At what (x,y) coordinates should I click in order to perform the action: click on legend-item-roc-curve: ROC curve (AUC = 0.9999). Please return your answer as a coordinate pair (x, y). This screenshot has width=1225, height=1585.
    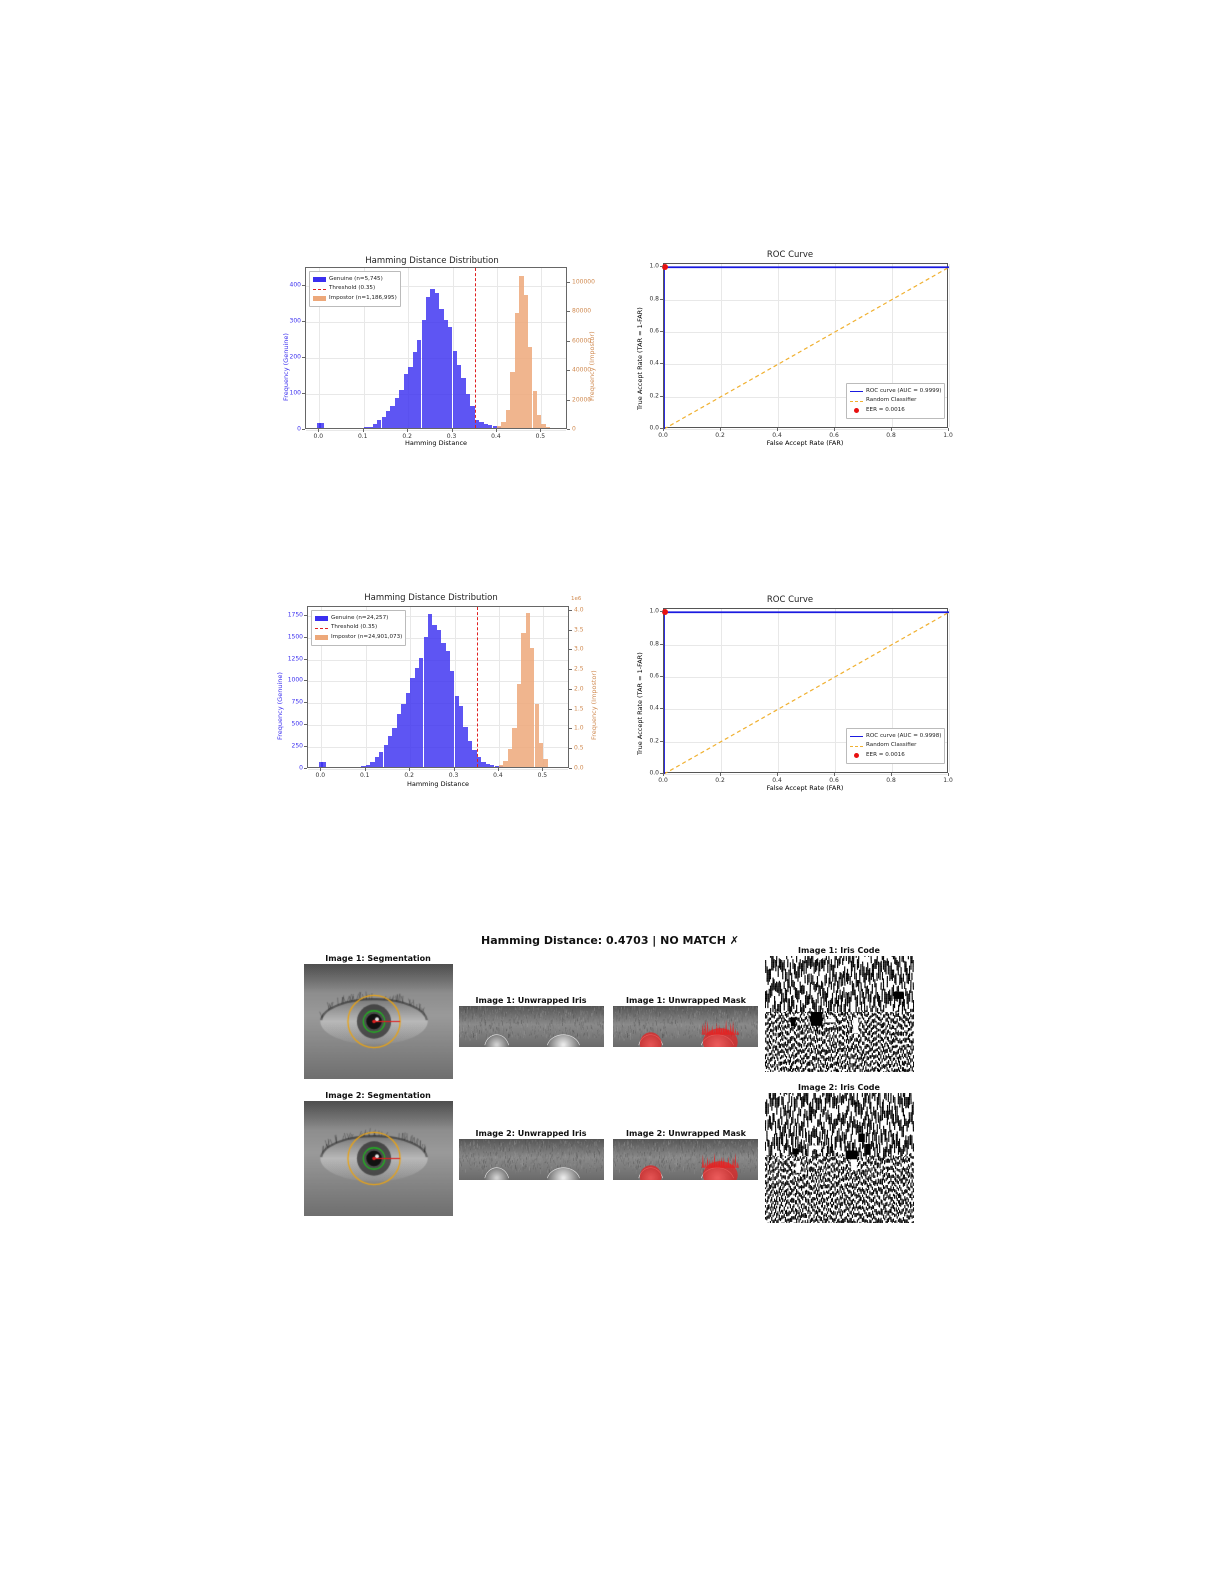
    Looking at the image, I should click on (895, 392).